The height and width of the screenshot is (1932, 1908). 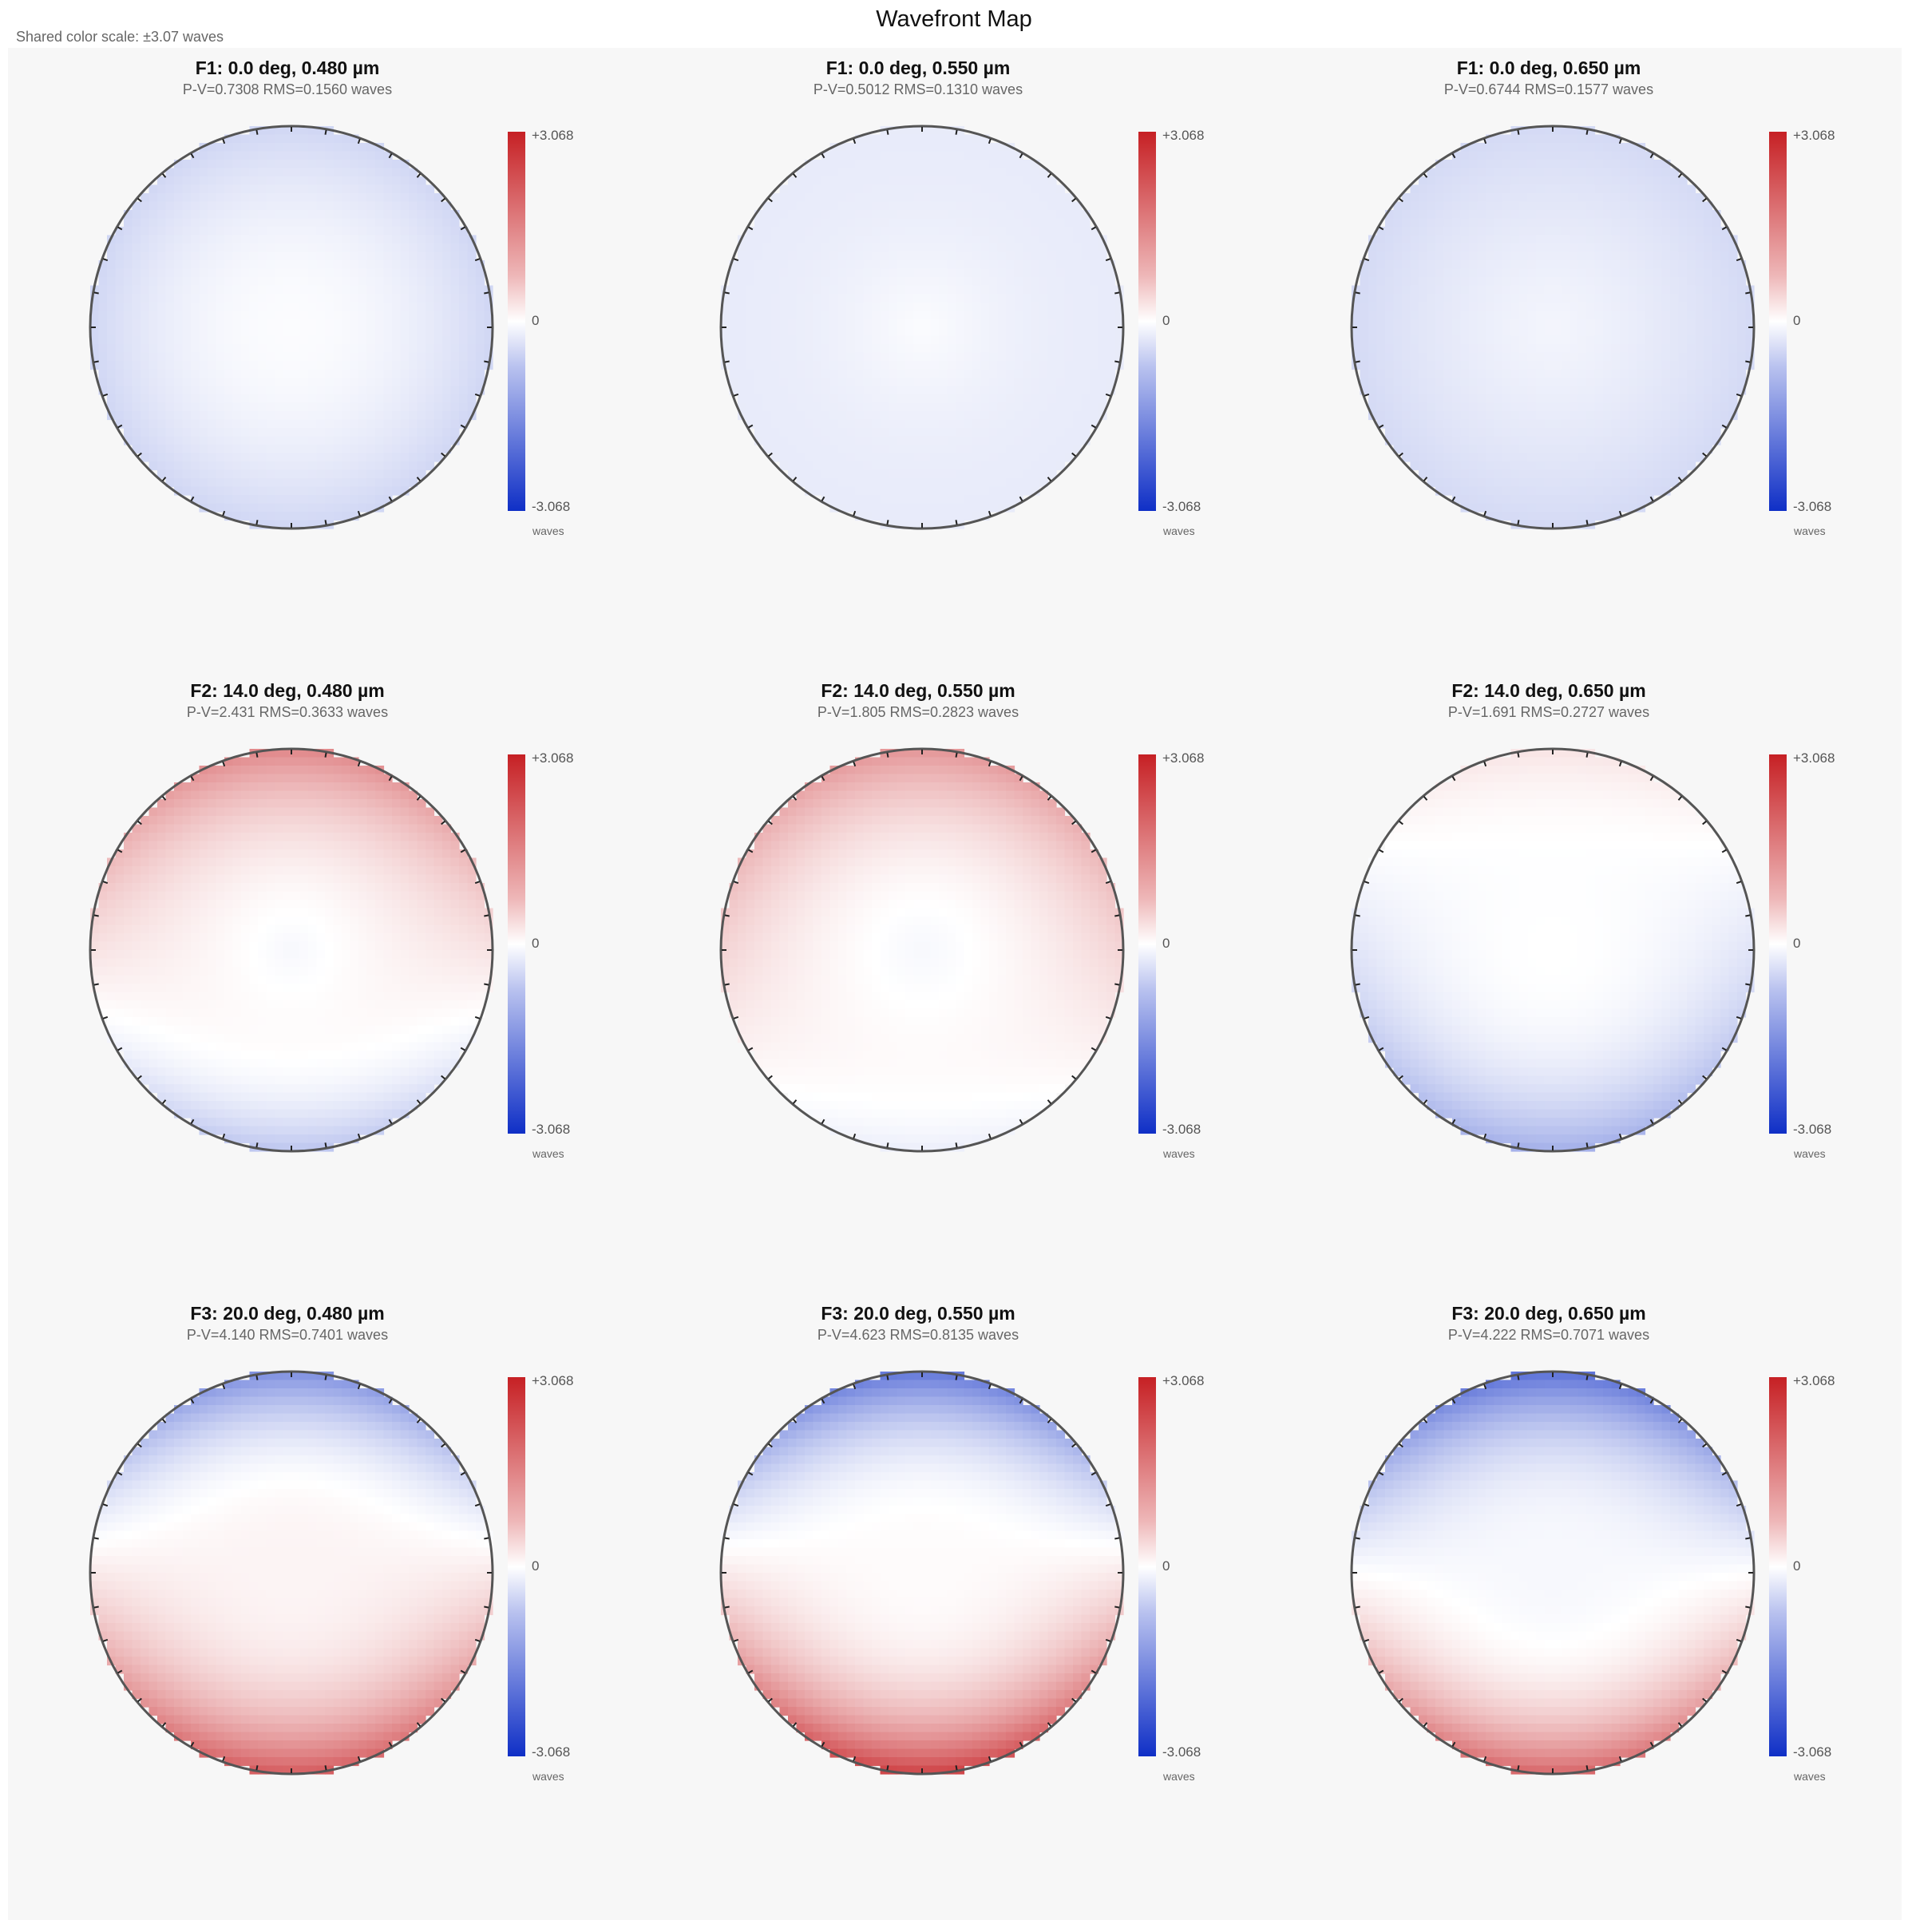 What do you see at coordinates (325, 132) in the screenshot?
I see `rim-tick` at bounding box center [325, 132].